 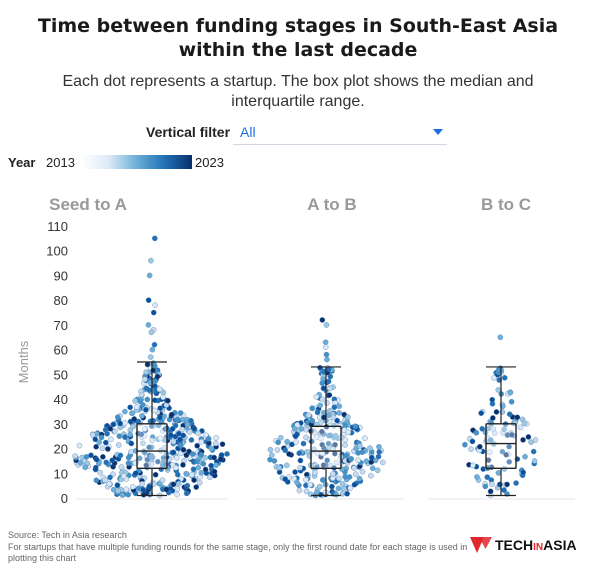 What do you see at coordinates (57, 226) in the screenshot?
I see `y-tick-label: 110` at bounding box center [57, 226].